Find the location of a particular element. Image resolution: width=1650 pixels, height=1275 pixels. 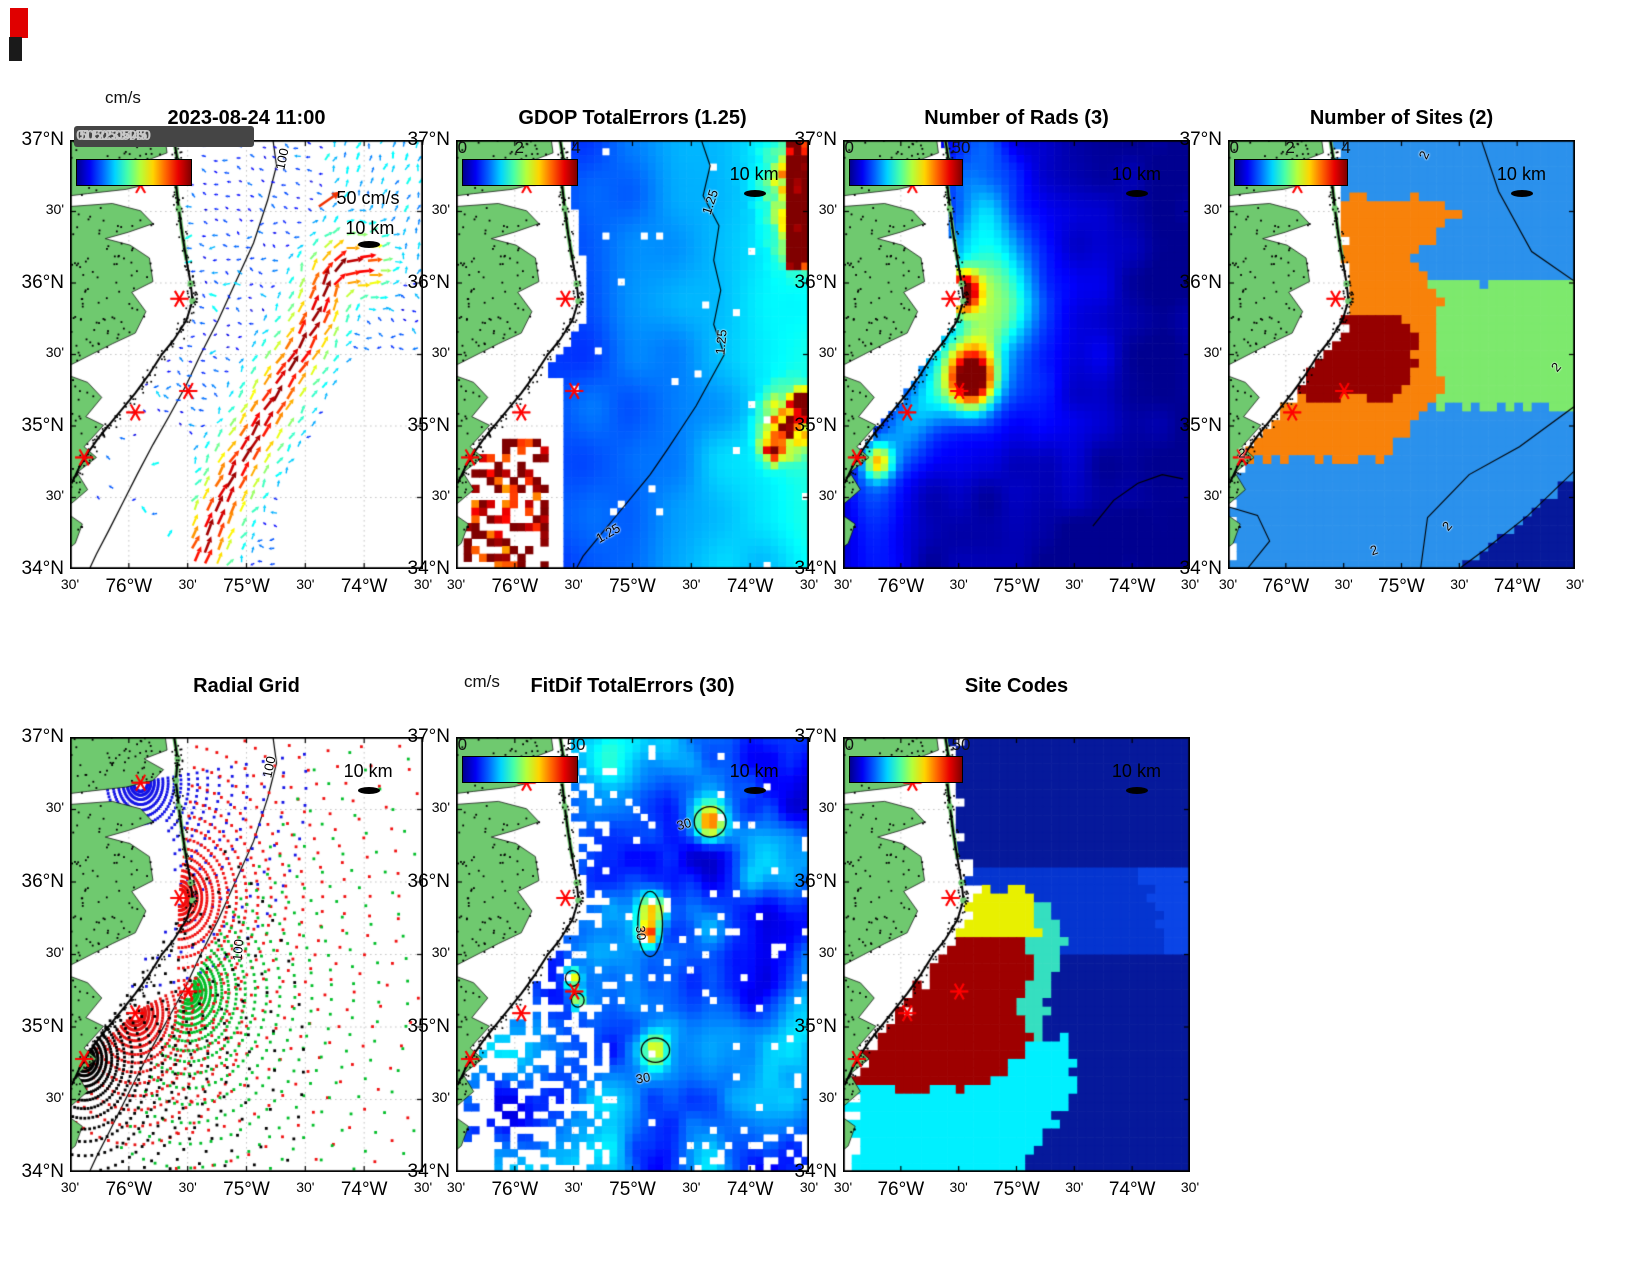

contour-label: 100 is located at coordinates (238, 950).